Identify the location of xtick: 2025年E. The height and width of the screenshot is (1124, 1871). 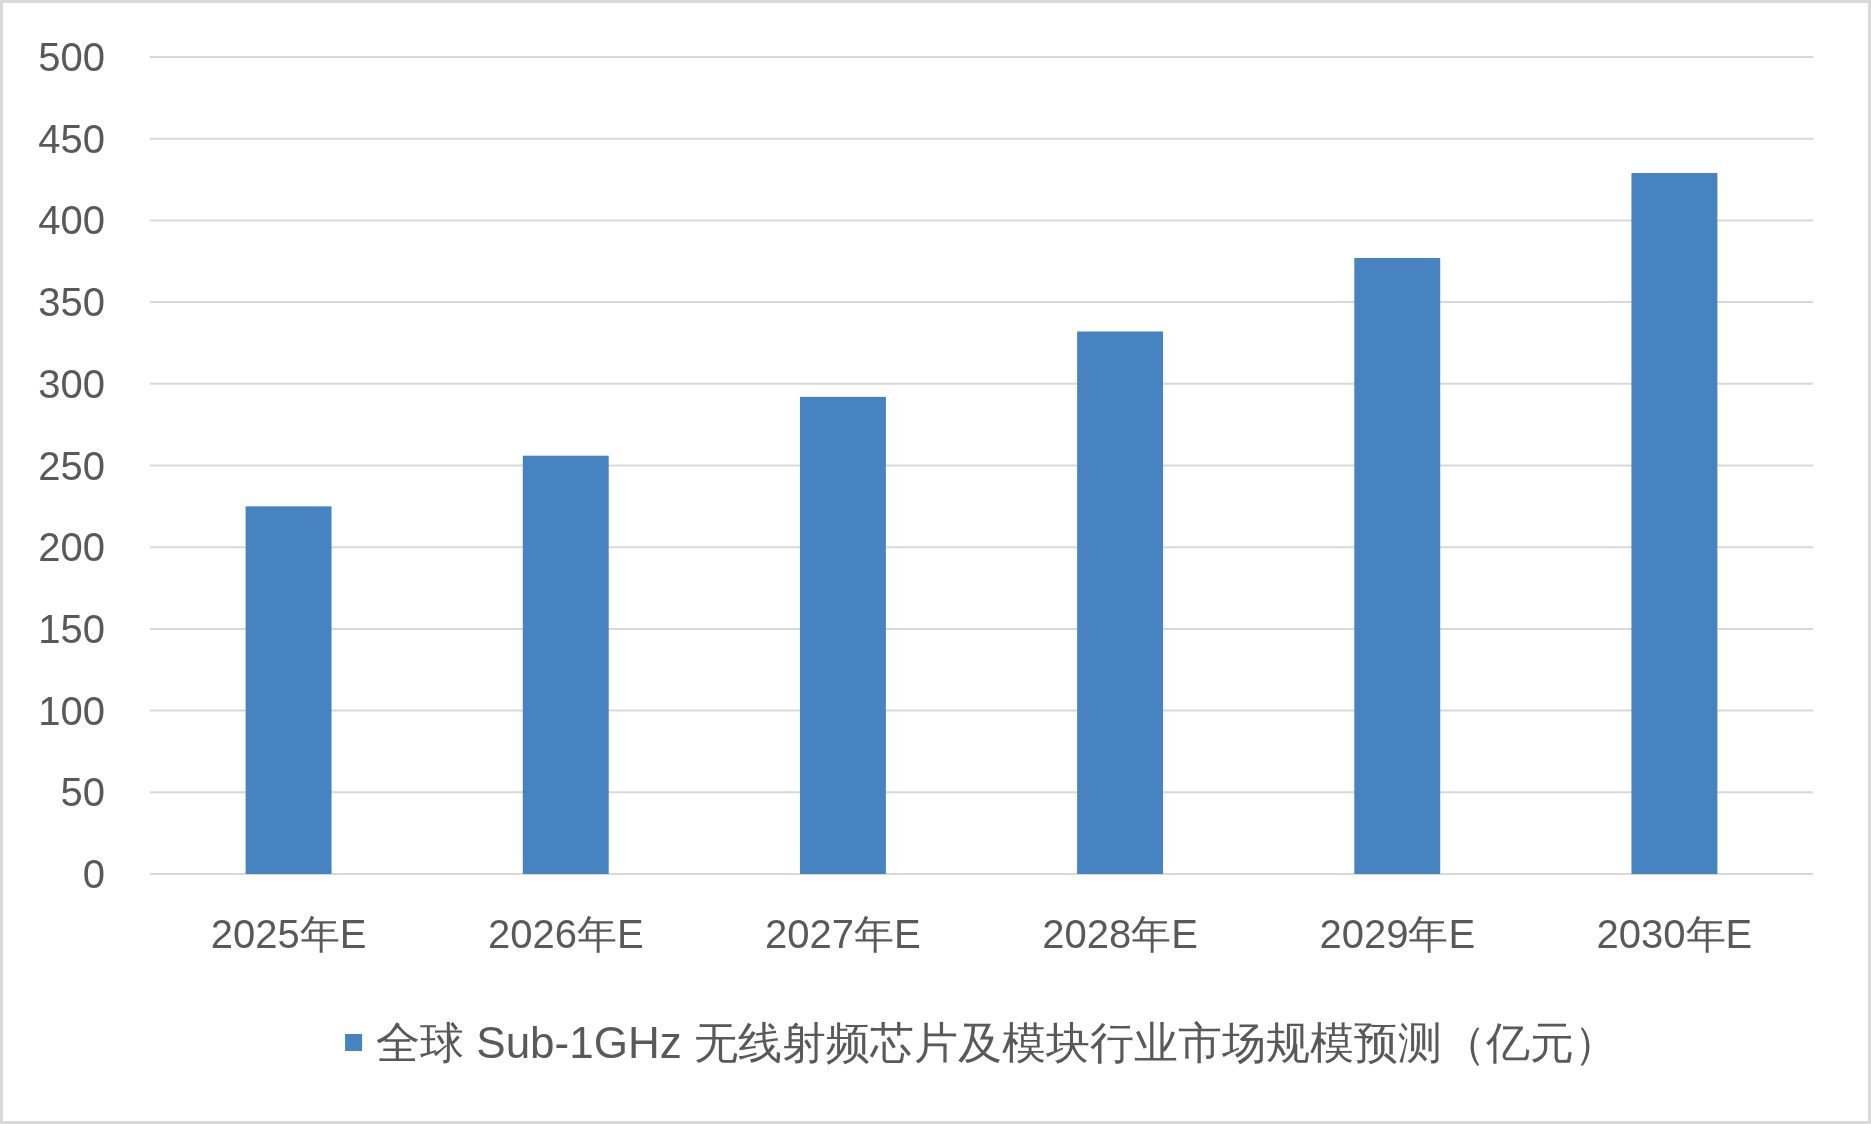
(288, 934).